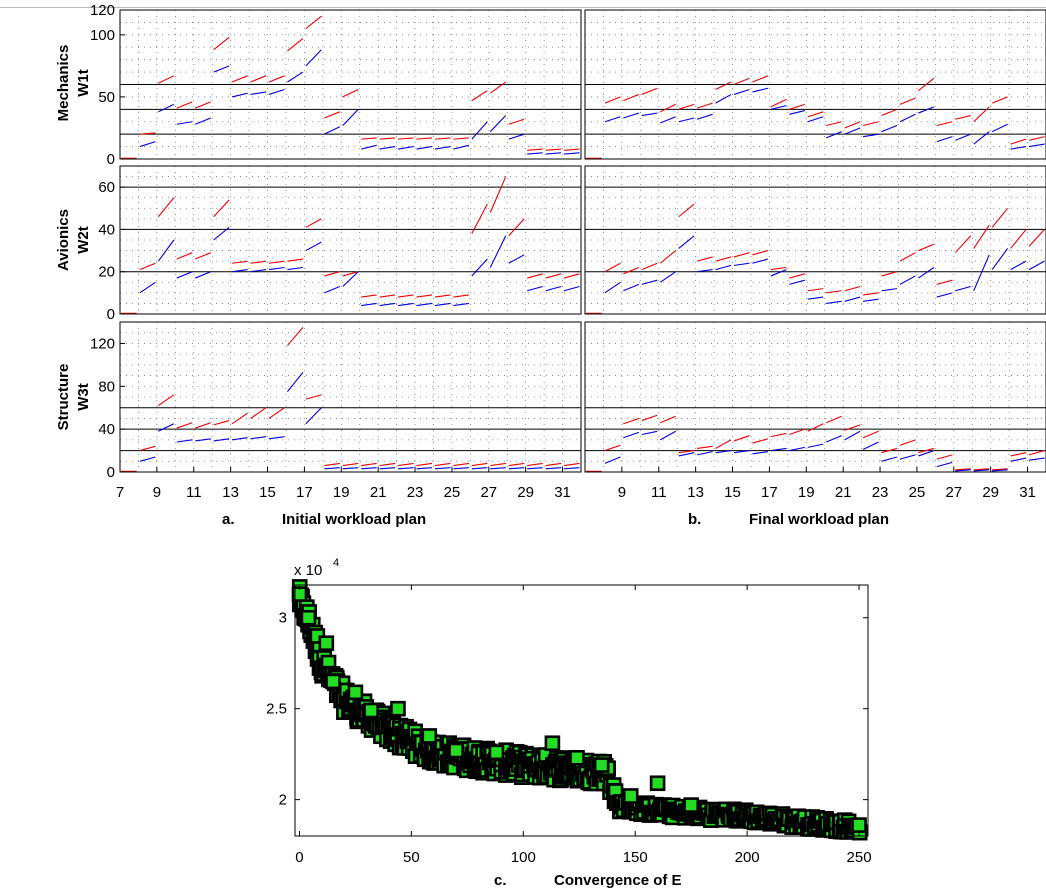 The height and width of the screenshot is (893, 1046). Describe the element at coordinates (106, 229) in the screenshot. I see `y-tick-label: 40` at that location.